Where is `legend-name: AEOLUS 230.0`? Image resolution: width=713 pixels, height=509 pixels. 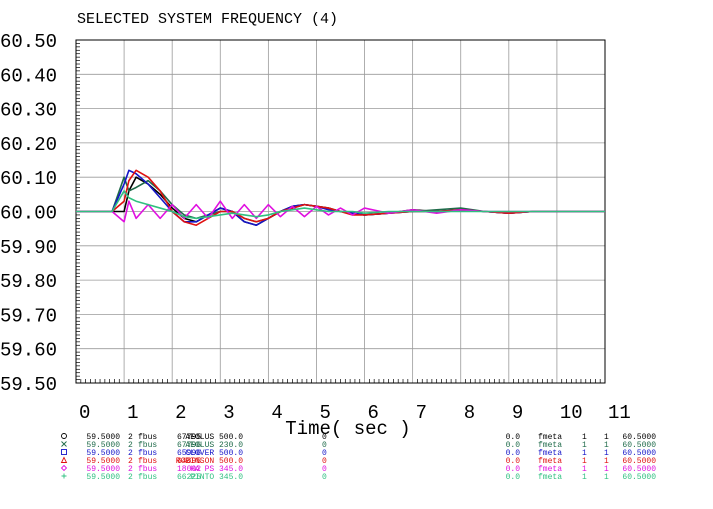
legend-name: AEOLUS 230.0 is located at coordinates (214, 445).